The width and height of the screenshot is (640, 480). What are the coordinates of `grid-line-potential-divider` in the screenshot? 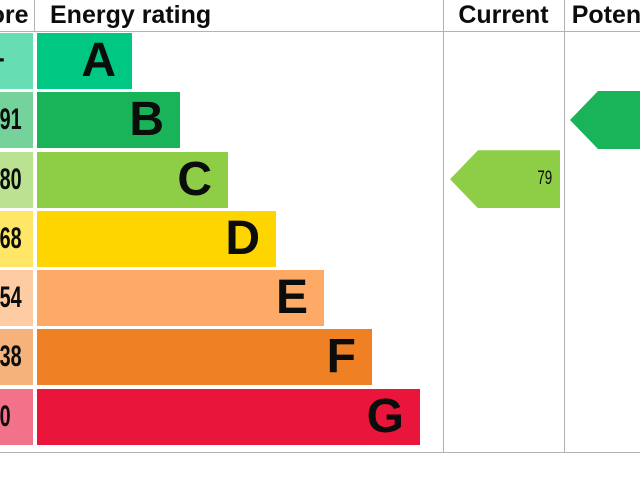 It's located at (564, 226).